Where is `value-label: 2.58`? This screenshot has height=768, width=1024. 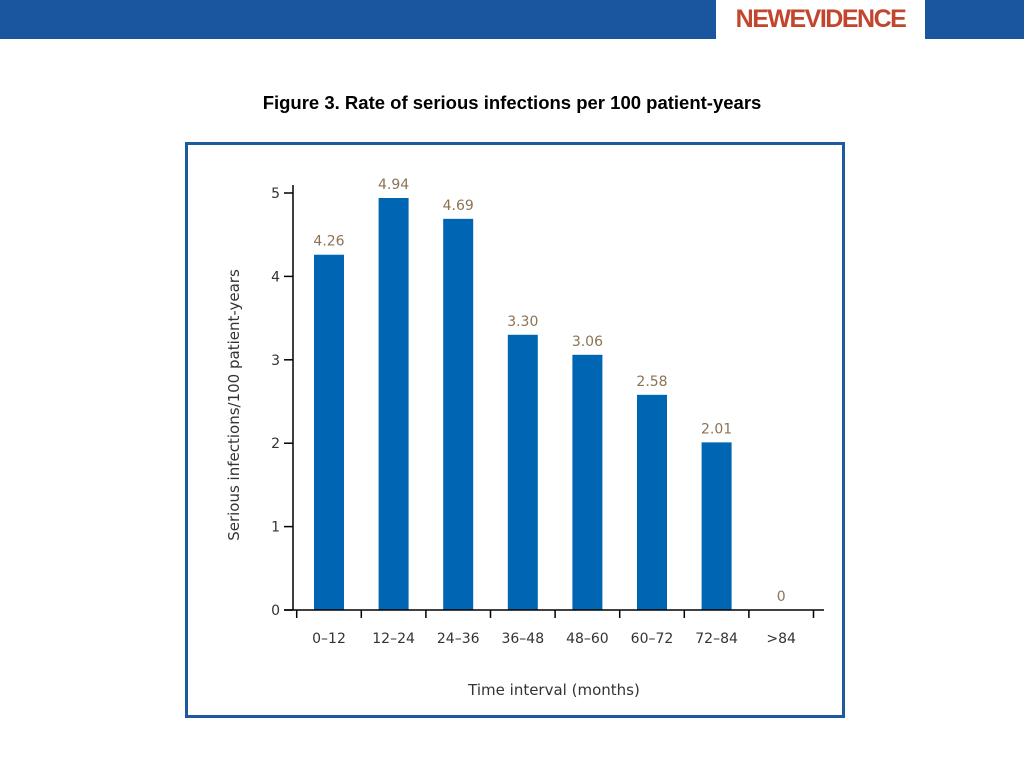
value-label: 2.58 is located at coordinates (651, 382).